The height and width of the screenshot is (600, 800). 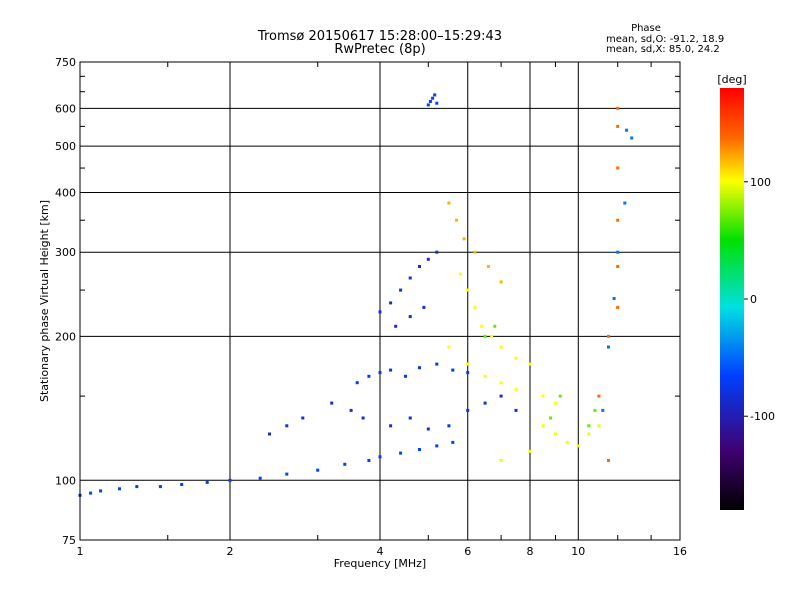 What do you see at coordinates (65, 336) in the screenshot?
I see `y-tick-label: 200` at bounding box center [65, 336].